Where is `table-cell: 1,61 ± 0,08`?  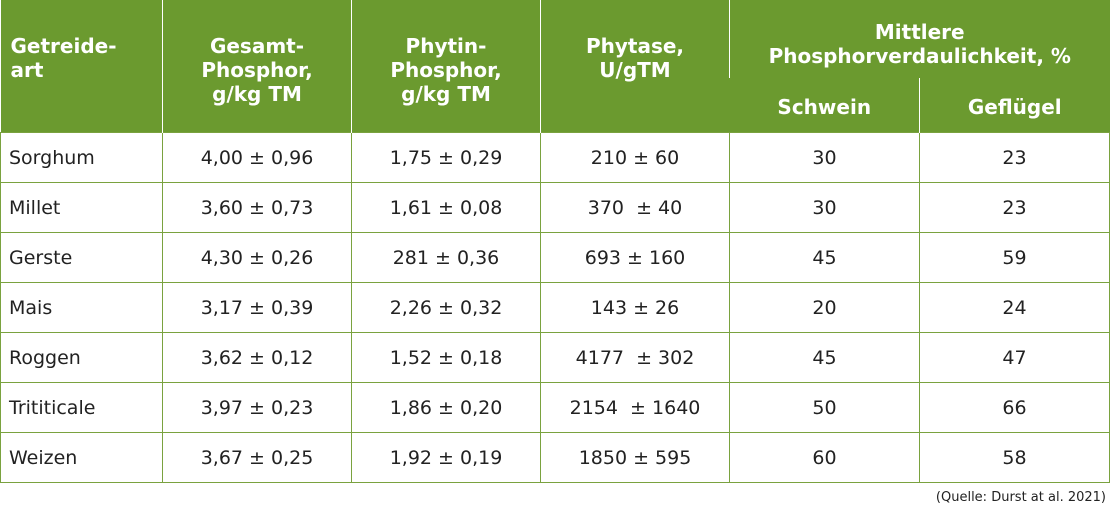
table-cell: 1,61 ± 0,08 is located at coordinates (446, 207).